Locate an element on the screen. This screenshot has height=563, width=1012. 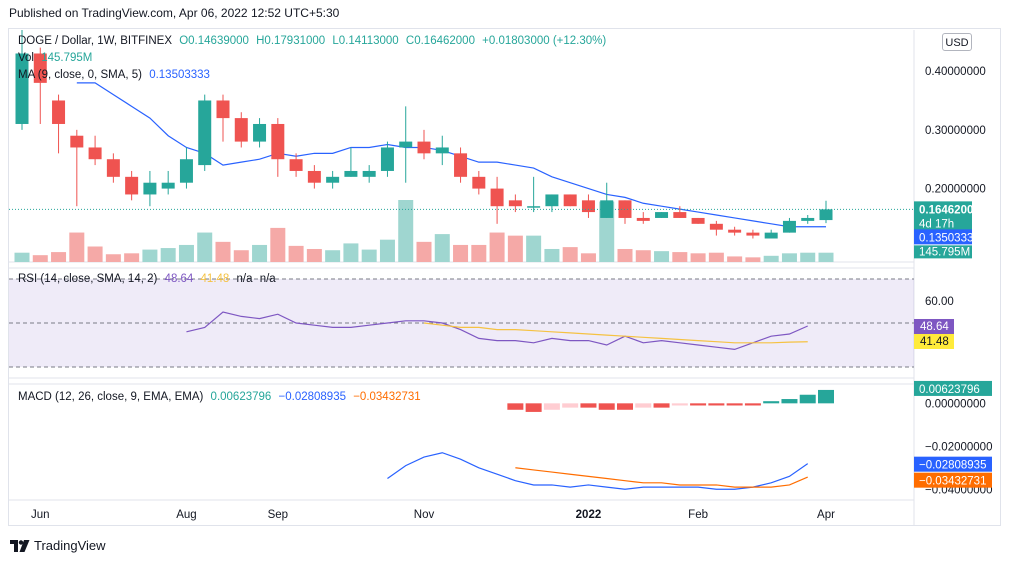
tradingview-logo-icon is located at coordinates (20, 545).